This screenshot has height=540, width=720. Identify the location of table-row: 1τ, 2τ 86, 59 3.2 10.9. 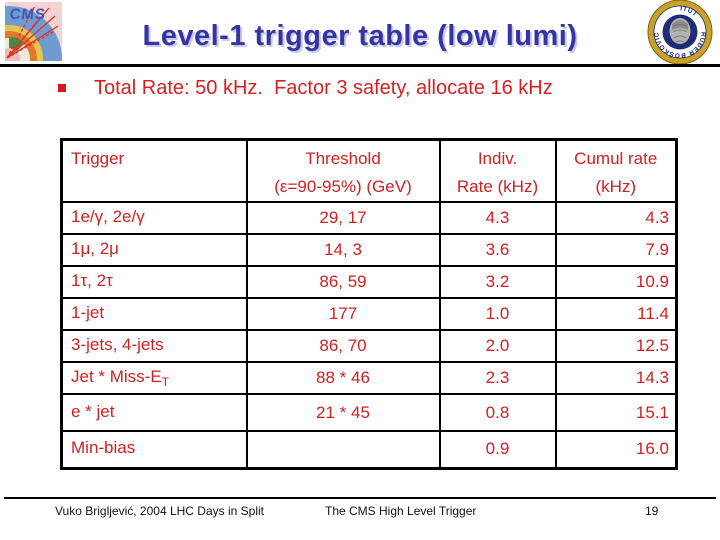
(369, 282).